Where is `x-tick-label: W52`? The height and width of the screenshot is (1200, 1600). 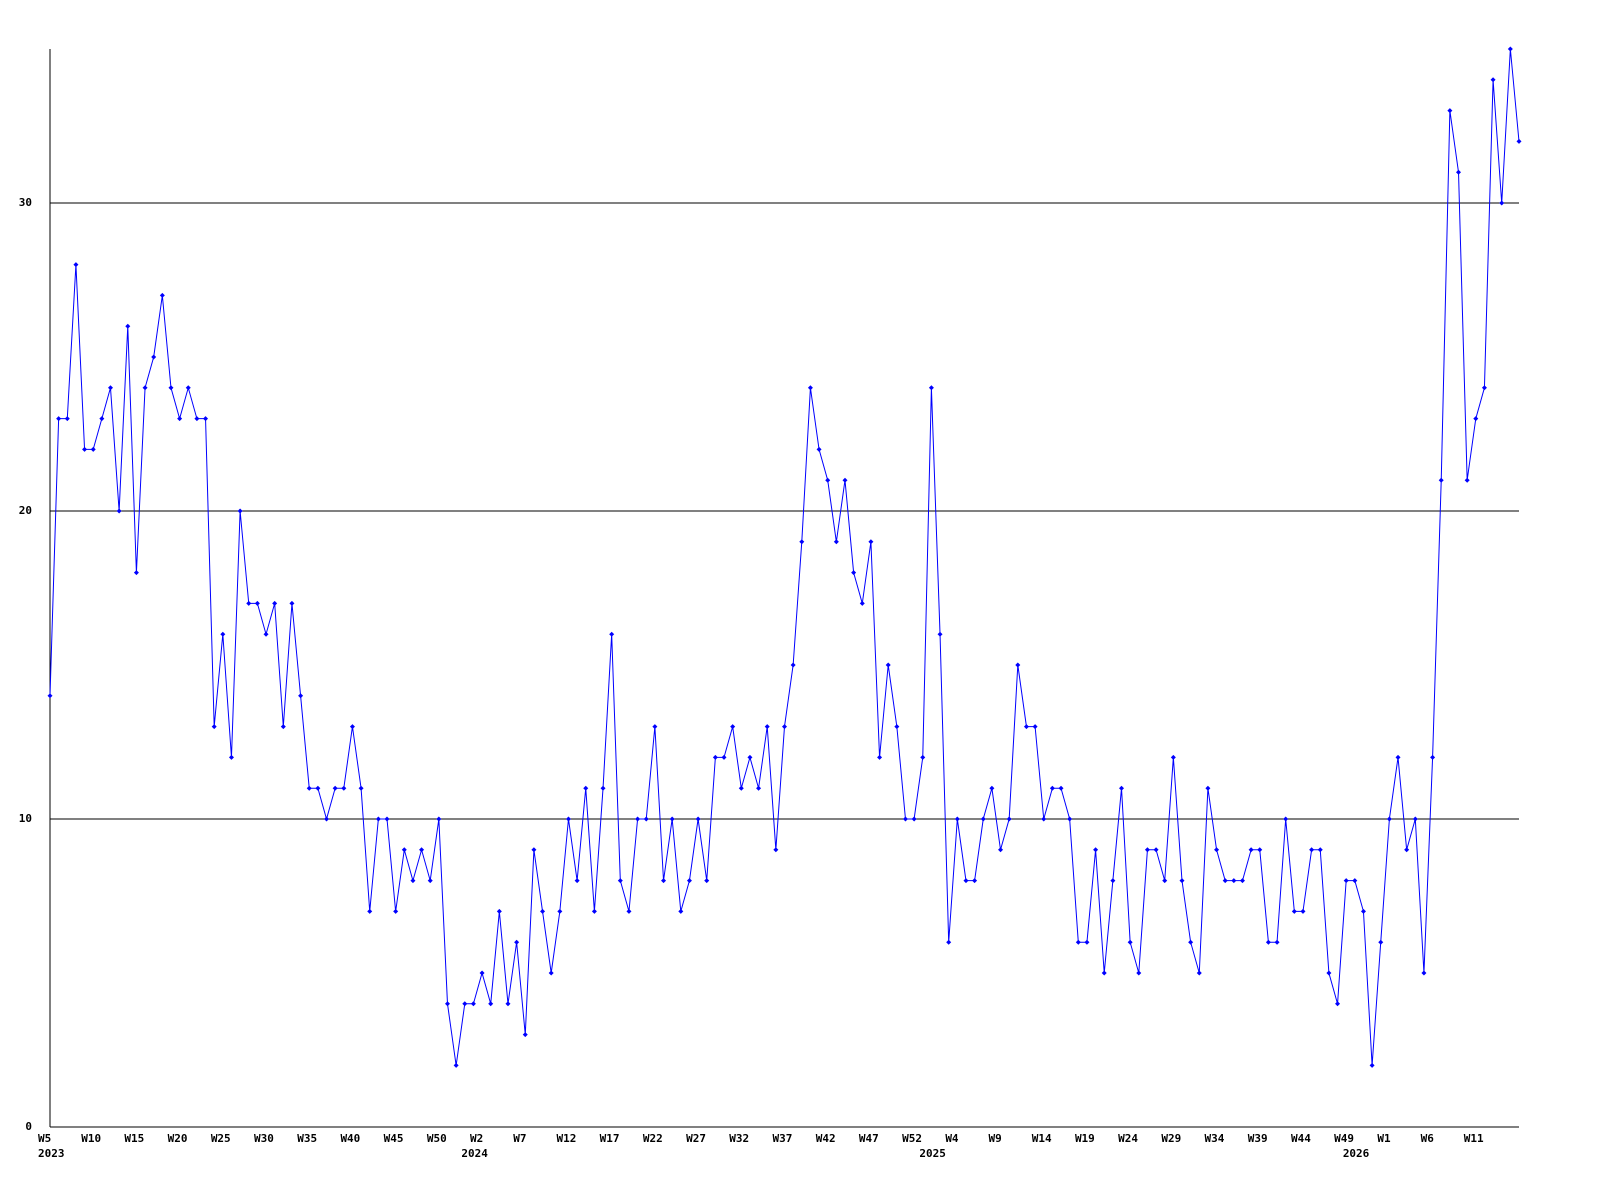 x-tick-label: W52 is located at coordinates (912, 1138).